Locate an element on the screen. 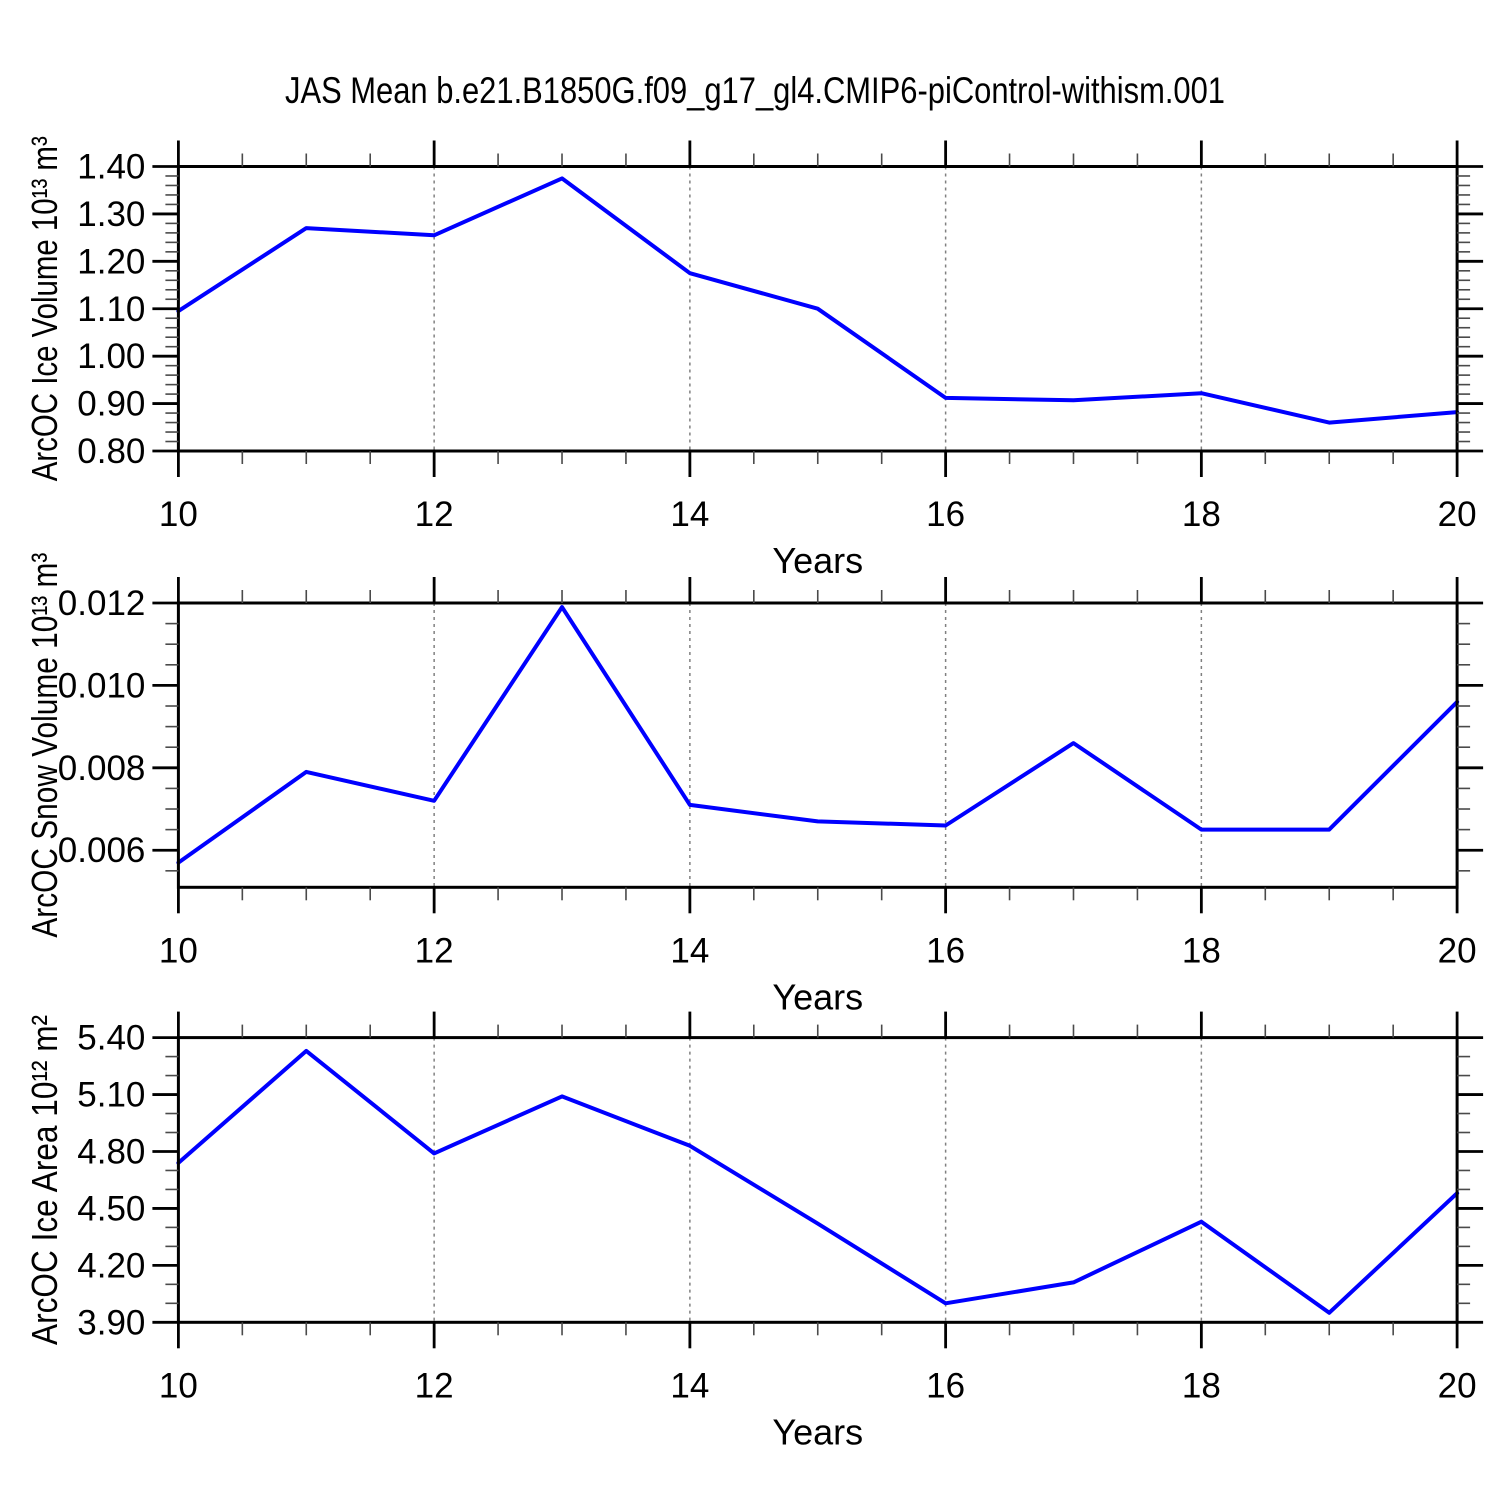 This screenshot has width=1500, height=1500. y-tick-label: 3.90 is located at coordinates (111, 1322).